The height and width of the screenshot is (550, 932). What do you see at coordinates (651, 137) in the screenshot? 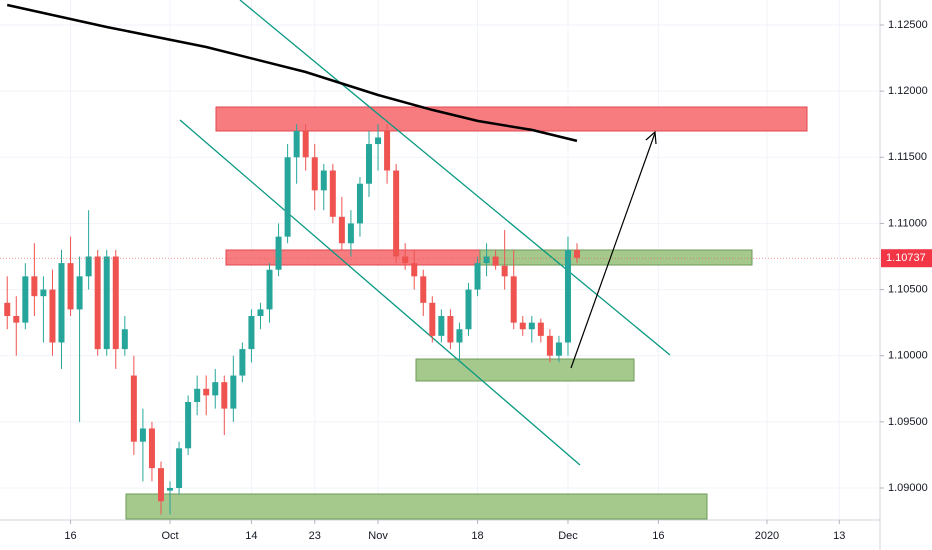
I see `arrow-head` at bounding box center [651, 137].